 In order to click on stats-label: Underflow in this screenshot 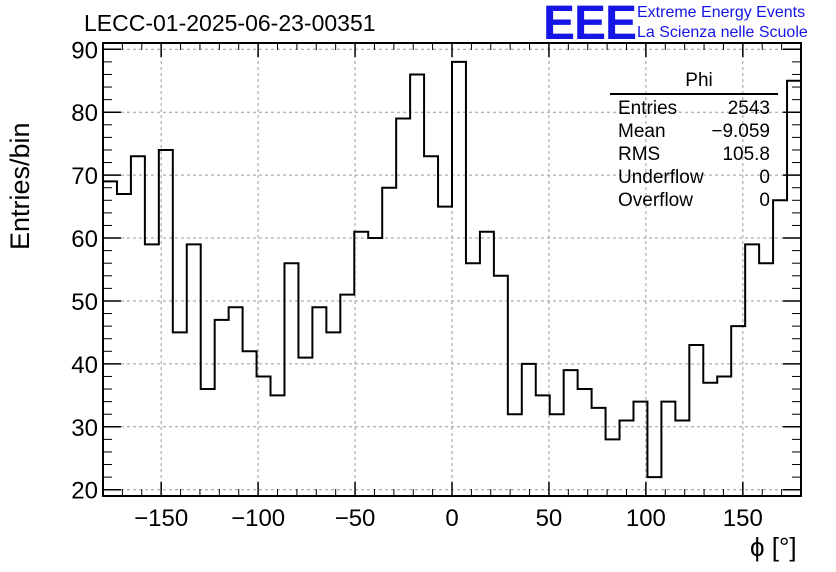, I will do `click(661, 177)`.